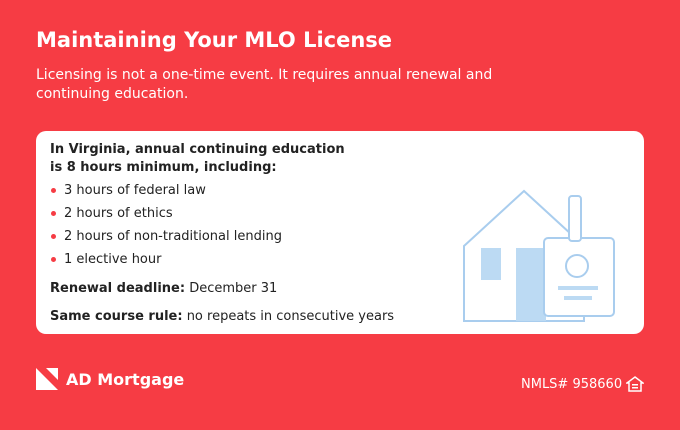 This screenshot has width=680, height=430. I want to click on value: December 31, so click(233, 288).